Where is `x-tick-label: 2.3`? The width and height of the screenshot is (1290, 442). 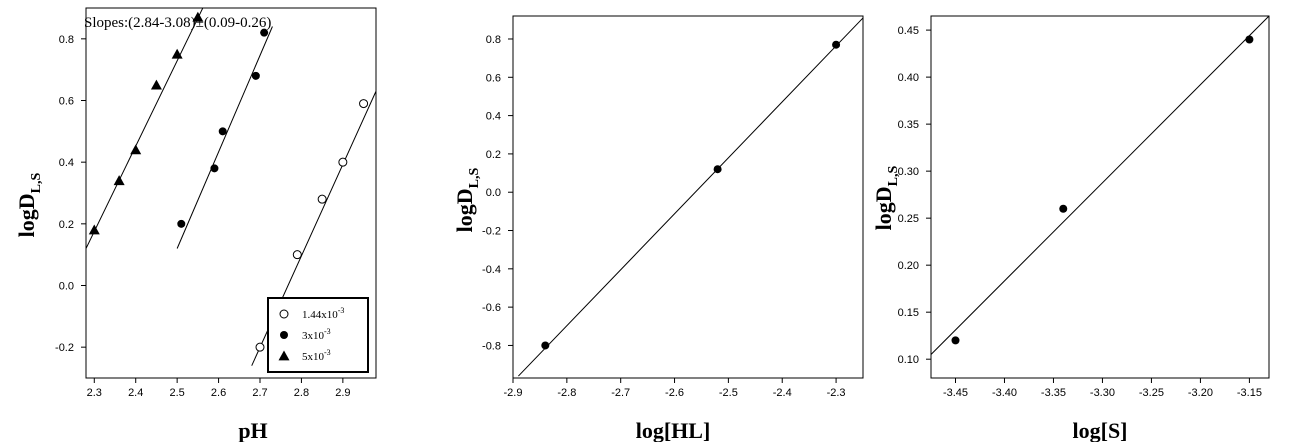
x-tick-label: 2.3 is located at coordinates (94, 393).